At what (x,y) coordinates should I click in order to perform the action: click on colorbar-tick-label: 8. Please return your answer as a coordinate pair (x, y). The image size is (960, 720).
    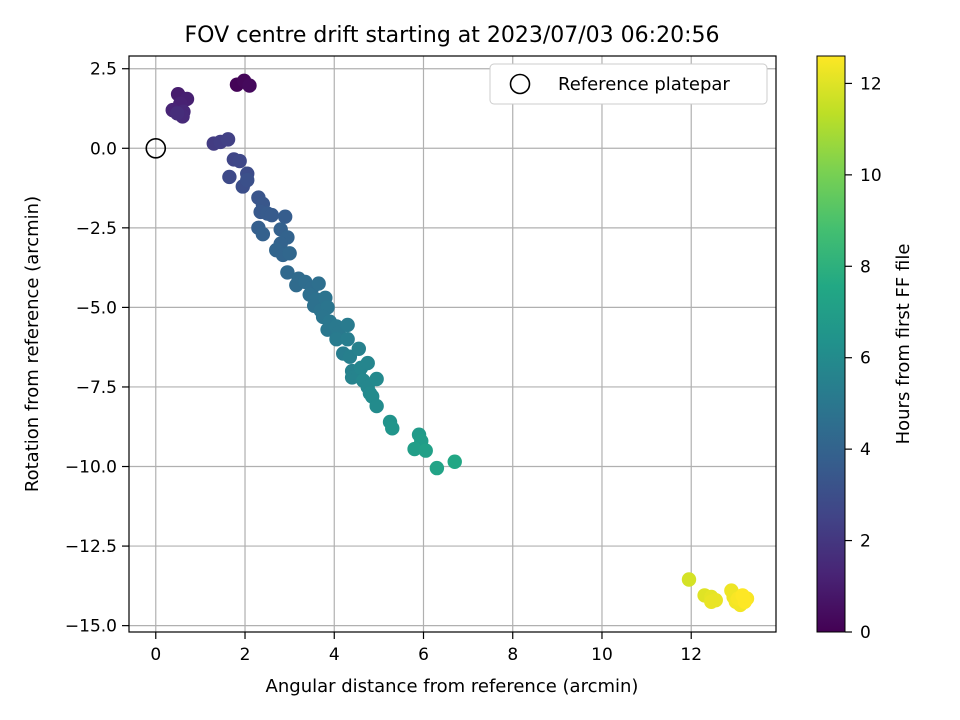
    Looking at the image, I should click on (865, 267).